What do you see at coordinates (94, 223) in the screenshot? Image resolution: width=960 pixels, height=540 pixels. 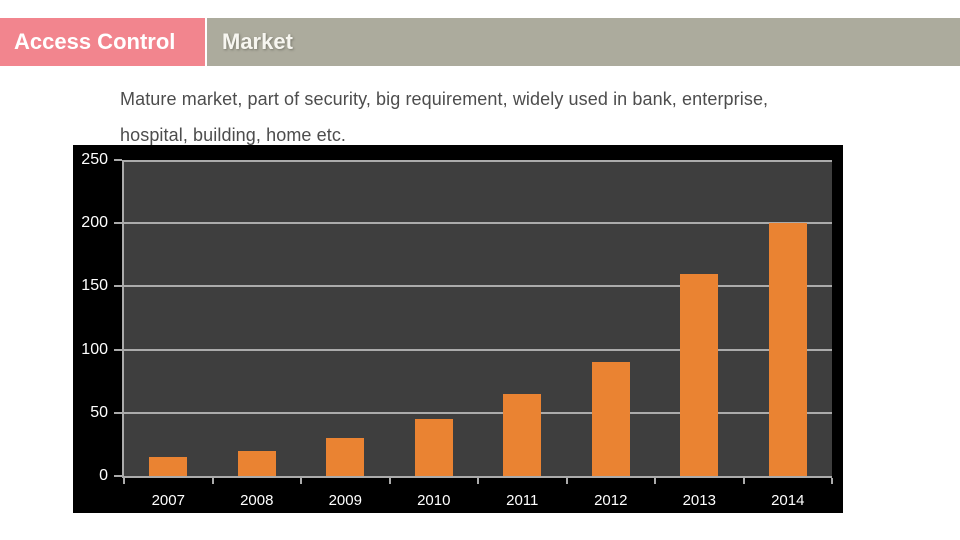 I see `y-tick-label-200: 200` at bounding box center [94, 223].